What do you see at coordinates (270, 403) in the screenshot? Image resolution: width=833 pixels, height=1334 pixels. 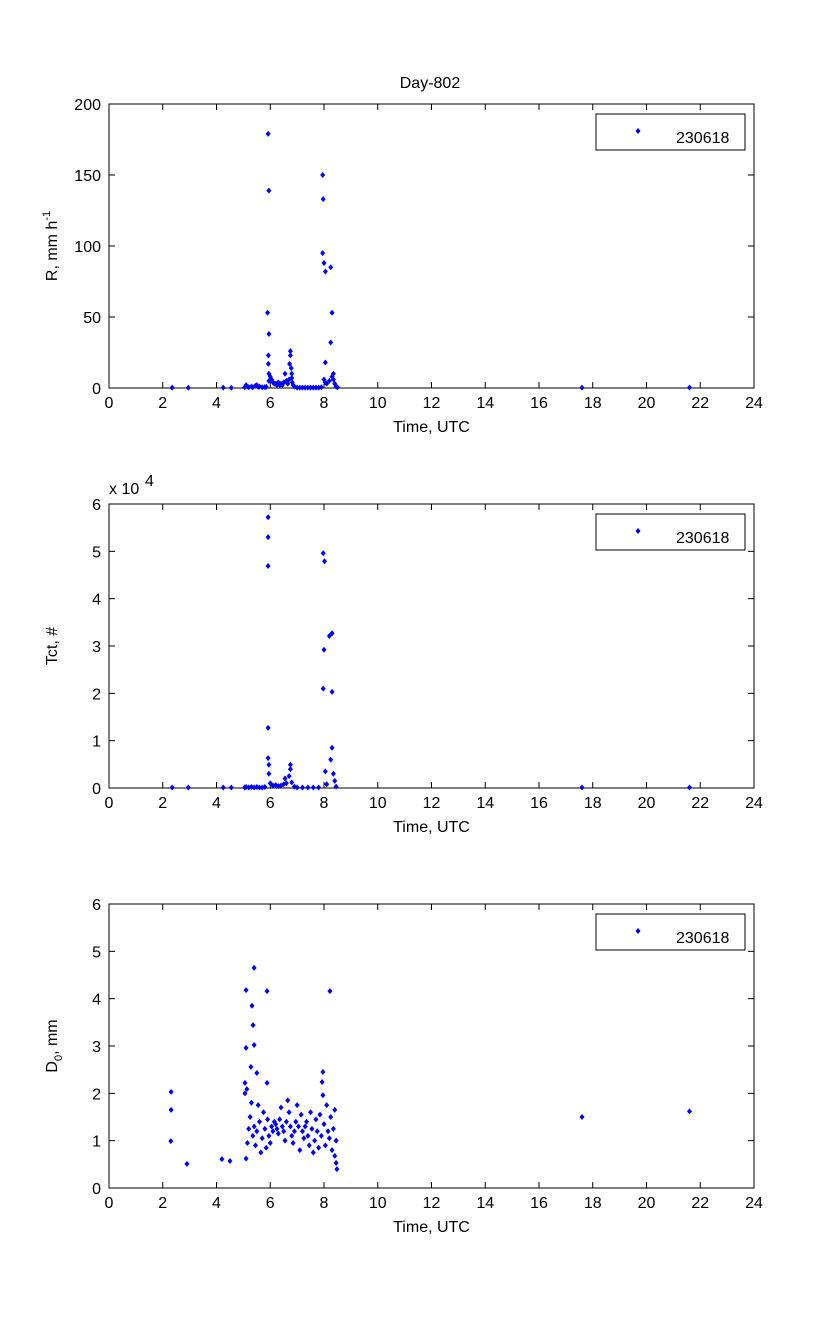 I see `x-tick-label: 6` at bounding box center [270, 403].